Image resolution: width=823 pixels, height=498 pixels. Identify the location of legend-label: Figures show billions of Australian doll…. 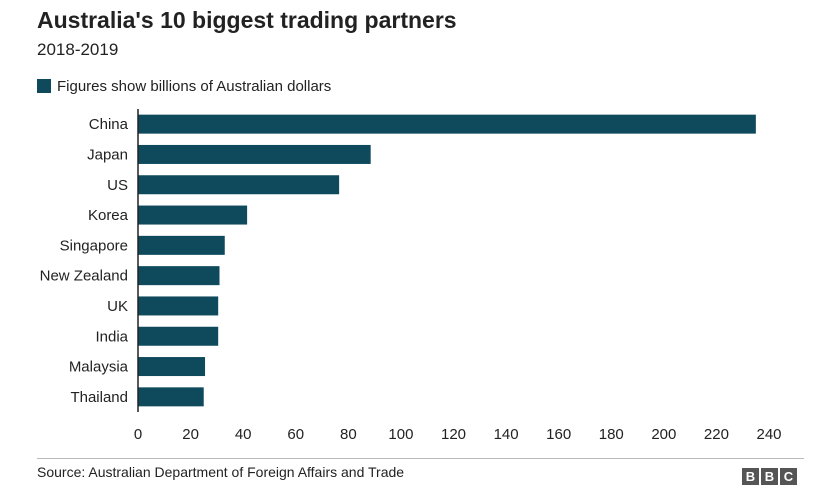
(194, 86).